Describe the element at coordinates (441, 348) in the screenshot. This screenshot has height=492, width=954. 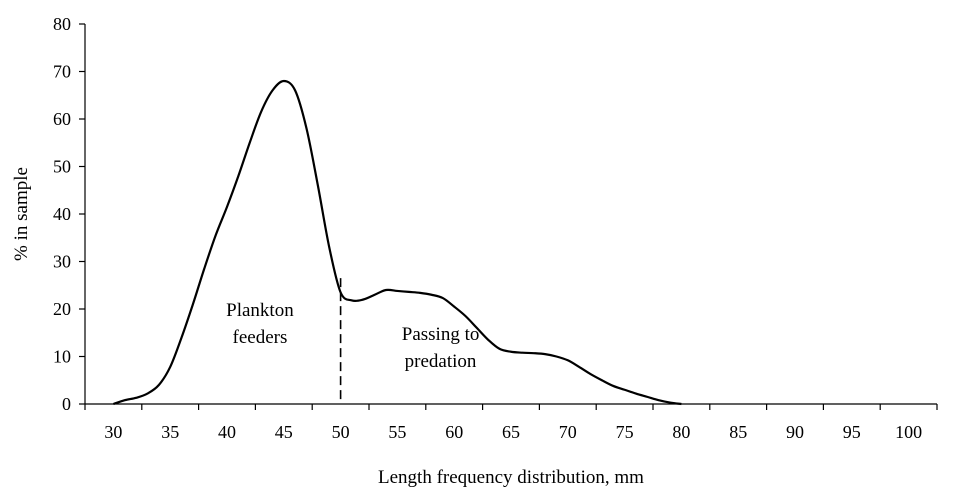
I see `annotation-2: Passing to predation` at that location.